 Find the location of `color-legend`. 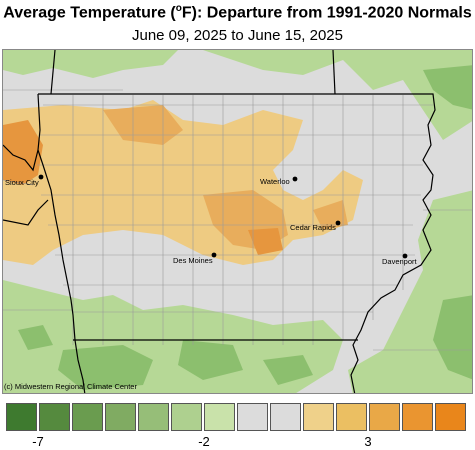

color-legend is located at coordinates (237, 417).